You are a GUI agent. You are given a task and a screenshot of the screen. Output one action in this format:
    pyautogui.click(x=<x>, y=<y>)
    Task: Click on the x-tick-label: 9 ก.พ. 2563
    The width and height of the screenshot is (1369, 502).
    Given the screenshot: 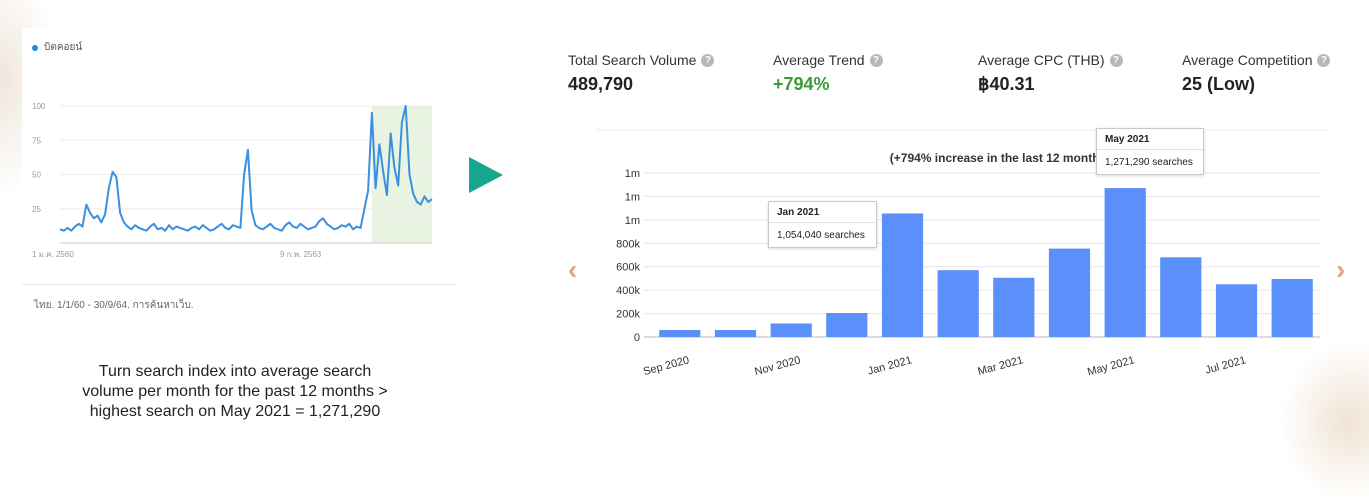 What is the action you would take?
    pyautogui.click(x=301, y=254)
    